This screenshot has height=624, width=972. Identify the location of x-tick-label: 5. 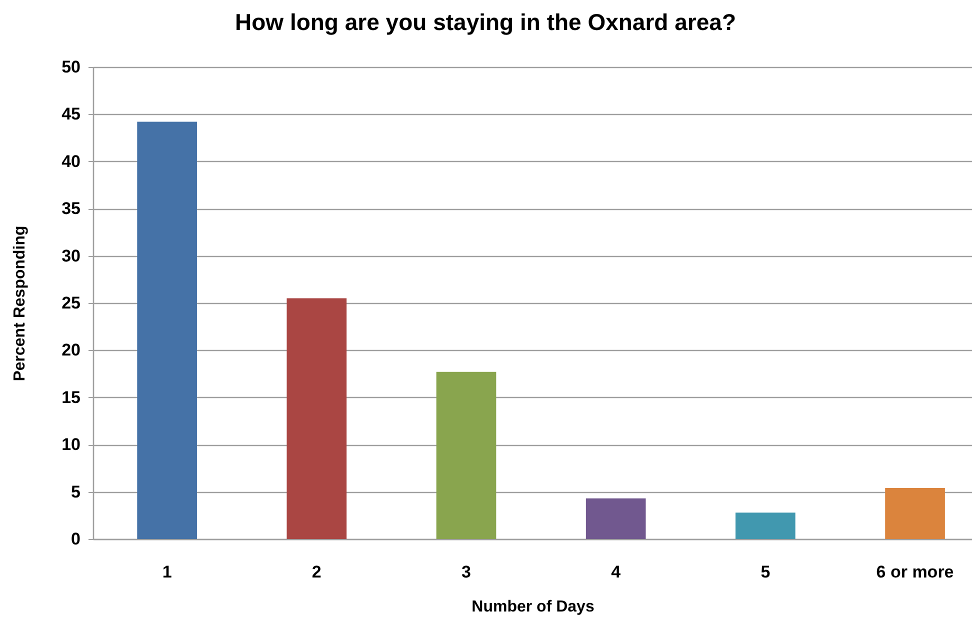
(765, 572).